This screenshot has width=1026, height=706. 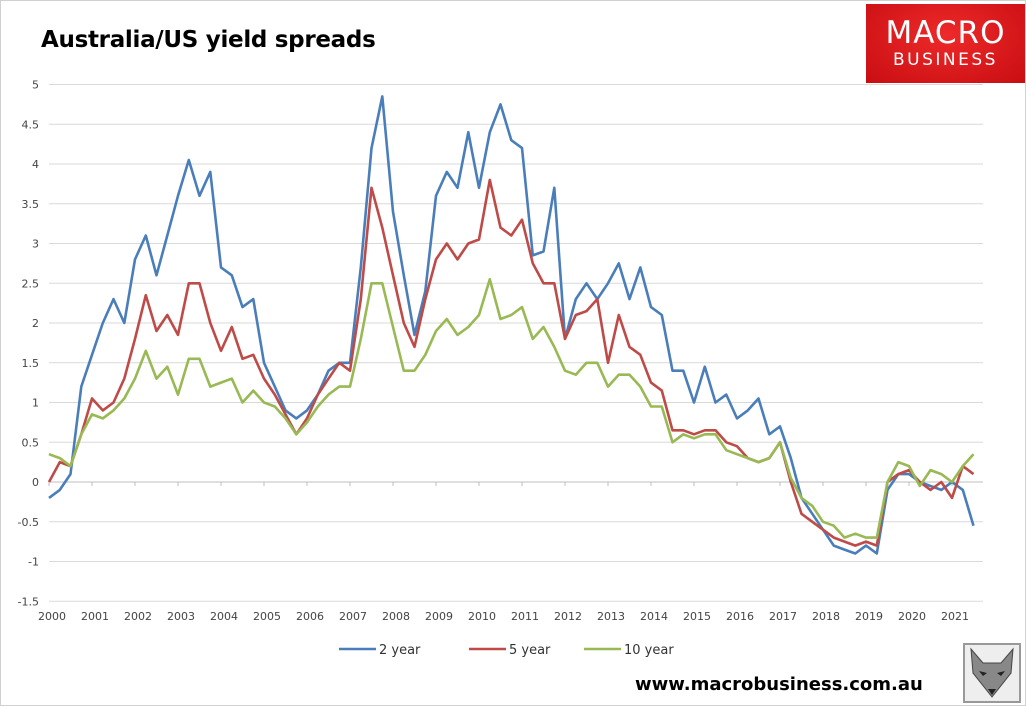 What do you see at coordinates (35, 482) in the screenshot?
I see `y-tick-label: 0` at bounding box center [35, 482].